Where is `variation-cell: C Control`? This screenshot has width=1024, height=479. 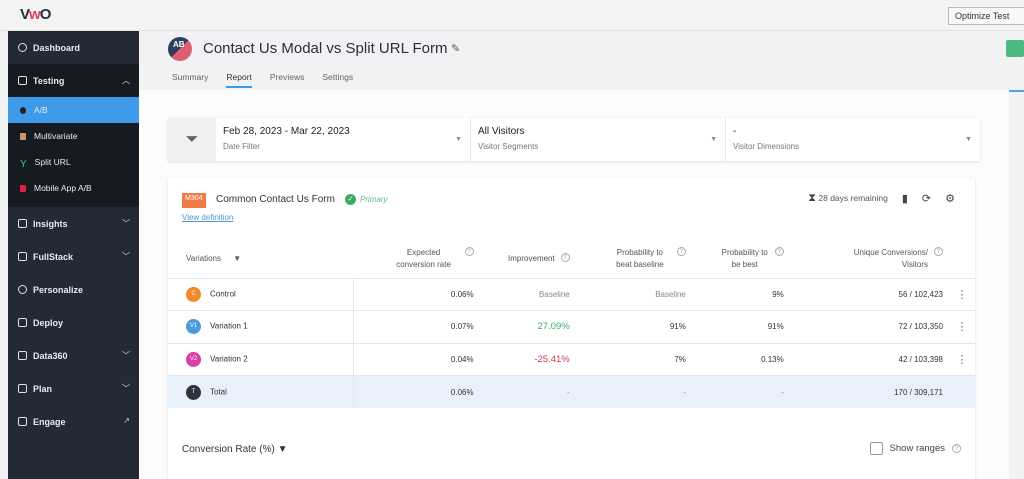
variation-cell: C Control is located at coordinates (261, 294).